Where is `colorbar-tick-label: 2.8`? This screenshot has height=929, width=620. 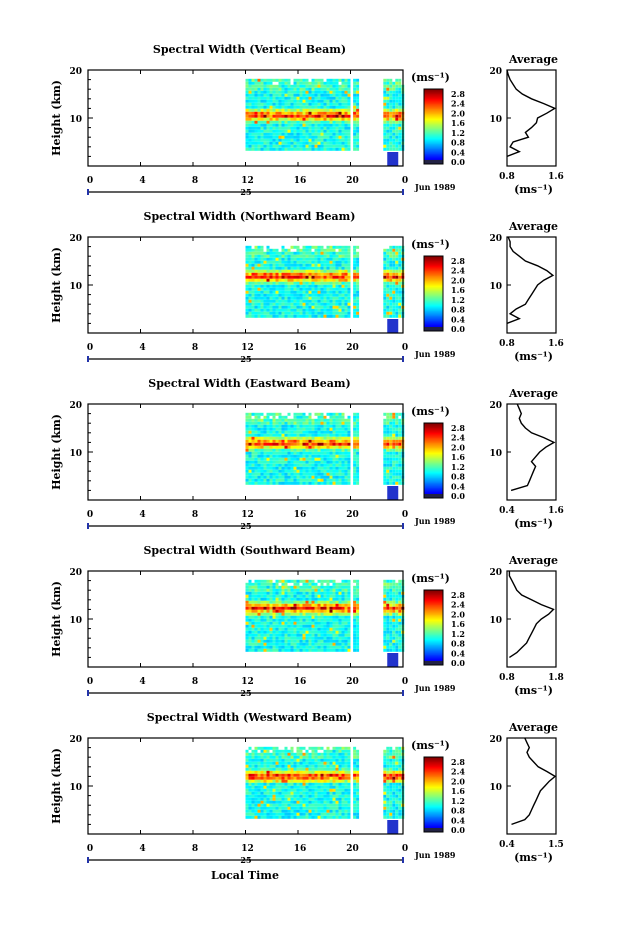
colorbar-tick-label: 2.8 is located at coordinates (458, 595).